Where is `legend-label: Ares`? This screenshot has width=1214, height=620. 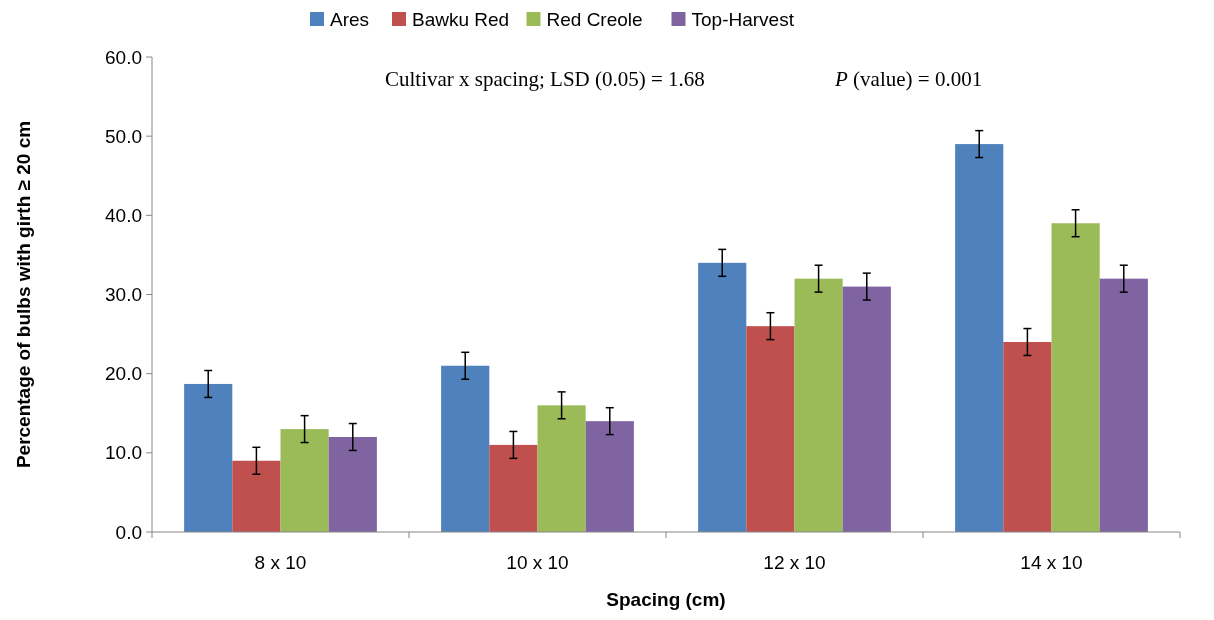 legend-label: Ares is located at coordinates (350, 19).